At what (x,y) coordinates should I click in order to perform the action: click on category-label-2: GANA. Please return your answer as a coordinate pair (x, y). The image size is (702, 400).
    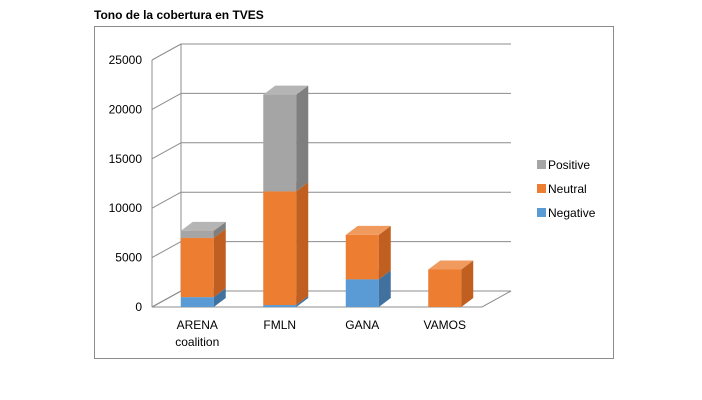
    Looking at the image, I should click on (362, 325).